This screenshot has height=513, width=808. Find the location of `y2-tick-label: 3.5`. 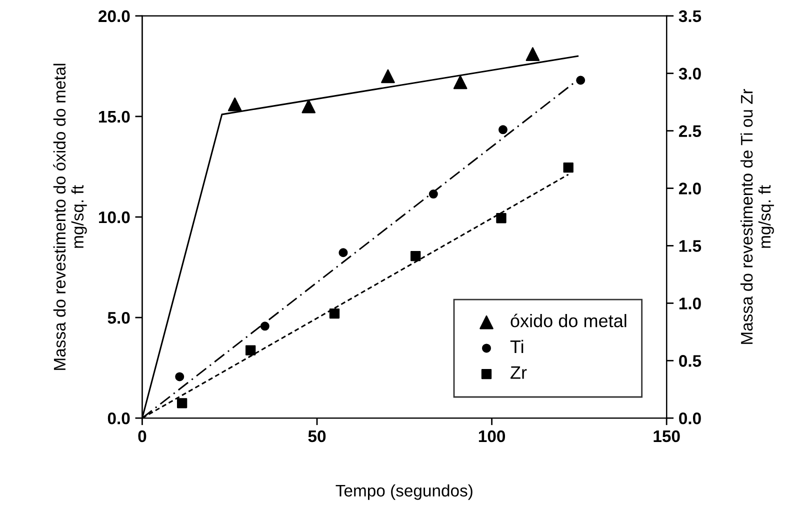

y2-tick-label: 3.5 is located at coordinates (690, 16).